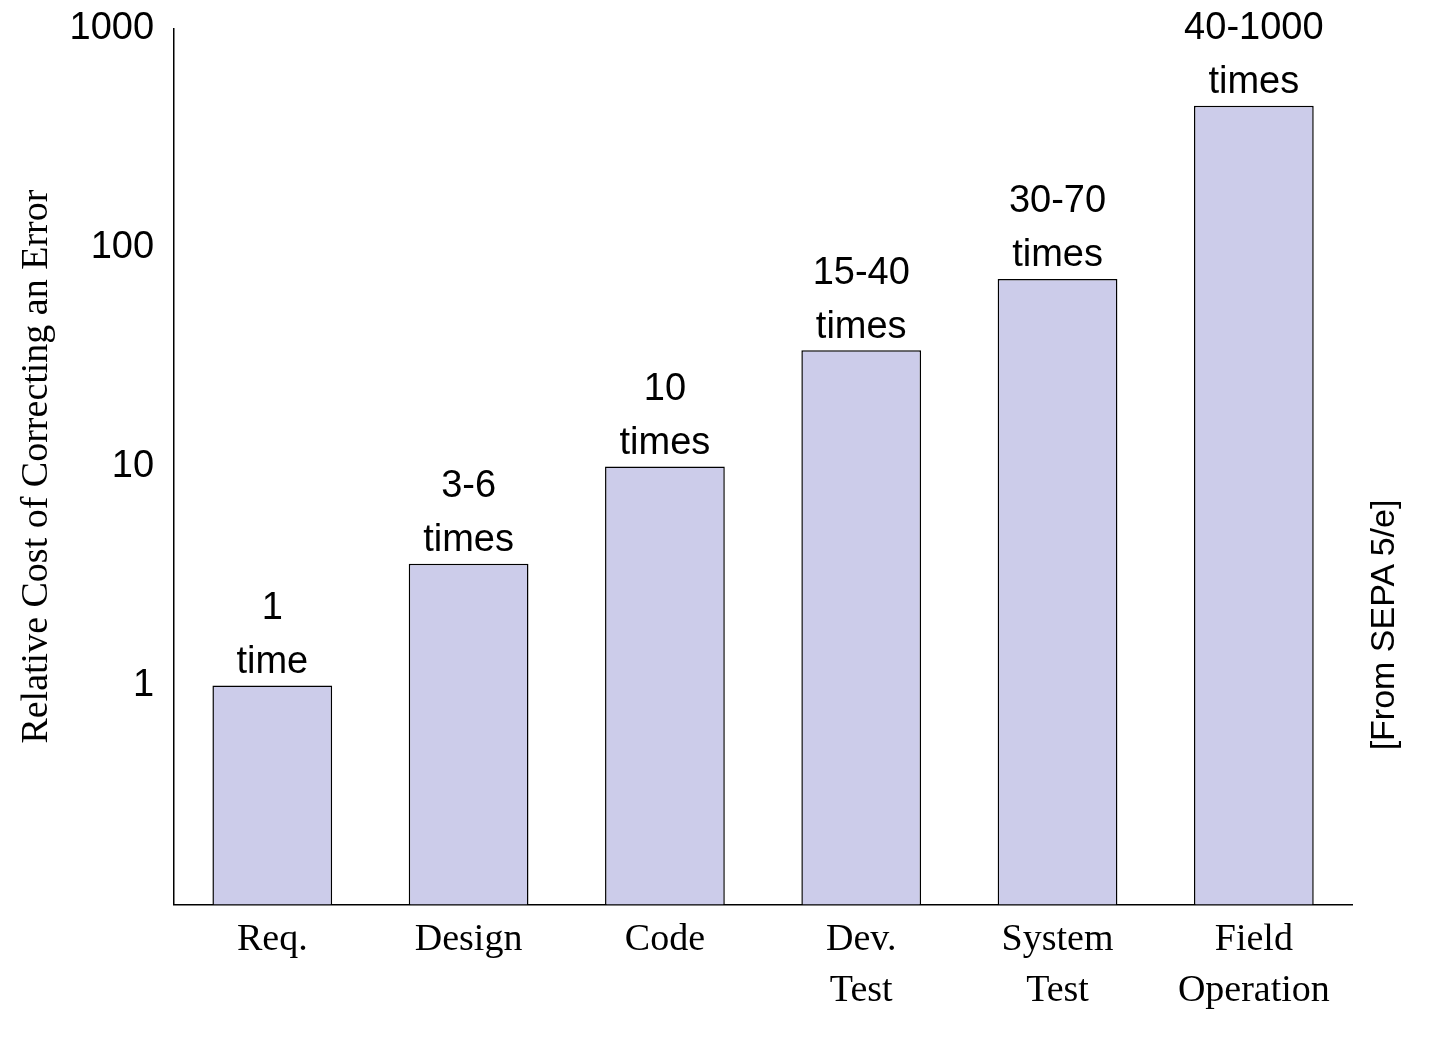 Image resolution: width=1432 pixels, height=1037 pixels. What do you see at coordinates (1253, 963) in the screenshot?
I see `x-tick-label: Field Operation` at bounding box center [1253, 963].